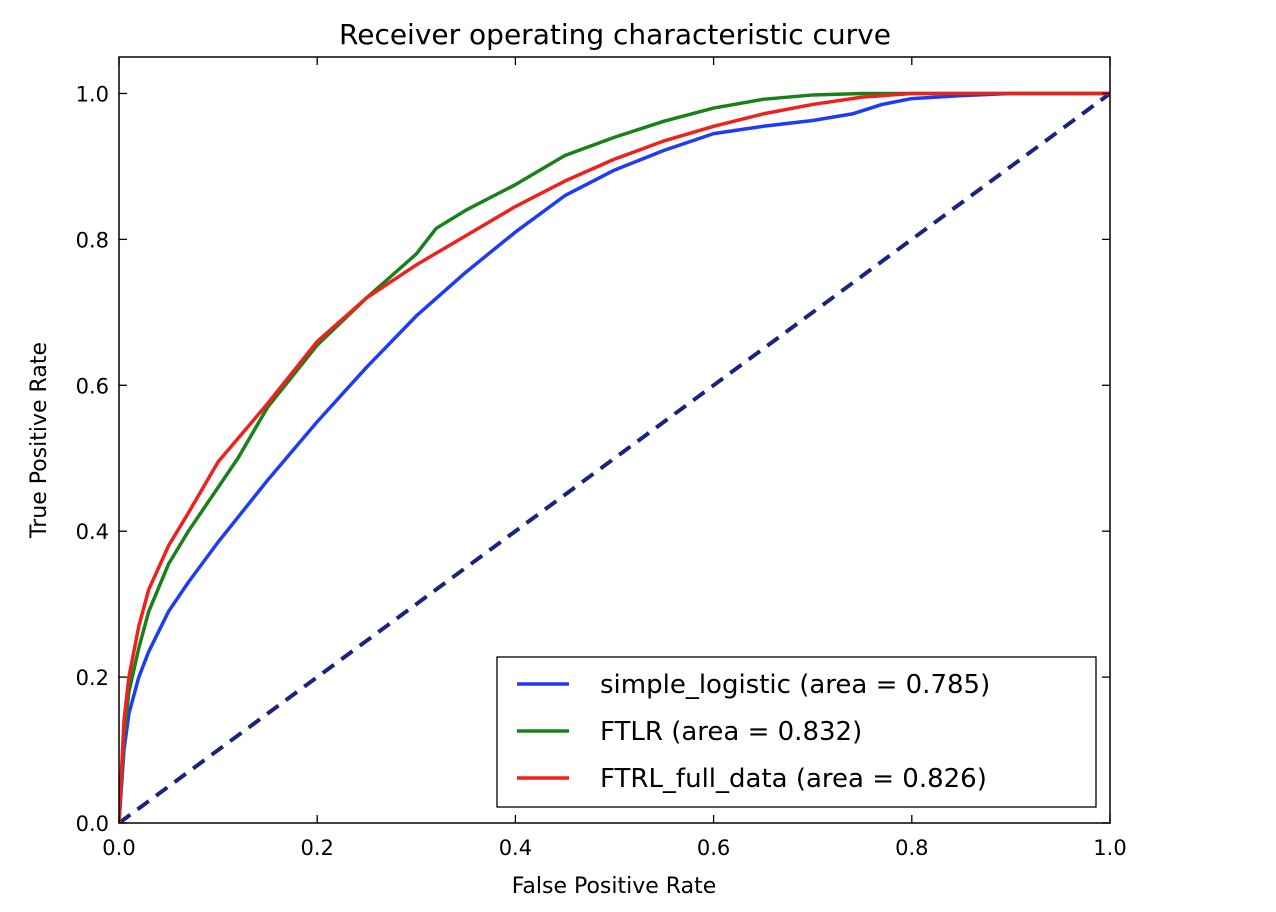 The width and height of the screenshot is (1276, 912). What do you see at coordinates (795, 685) in the screenshot?
I see `legend-label: simple_logistic (area = 0.785)` at bounding box center [795, 685].